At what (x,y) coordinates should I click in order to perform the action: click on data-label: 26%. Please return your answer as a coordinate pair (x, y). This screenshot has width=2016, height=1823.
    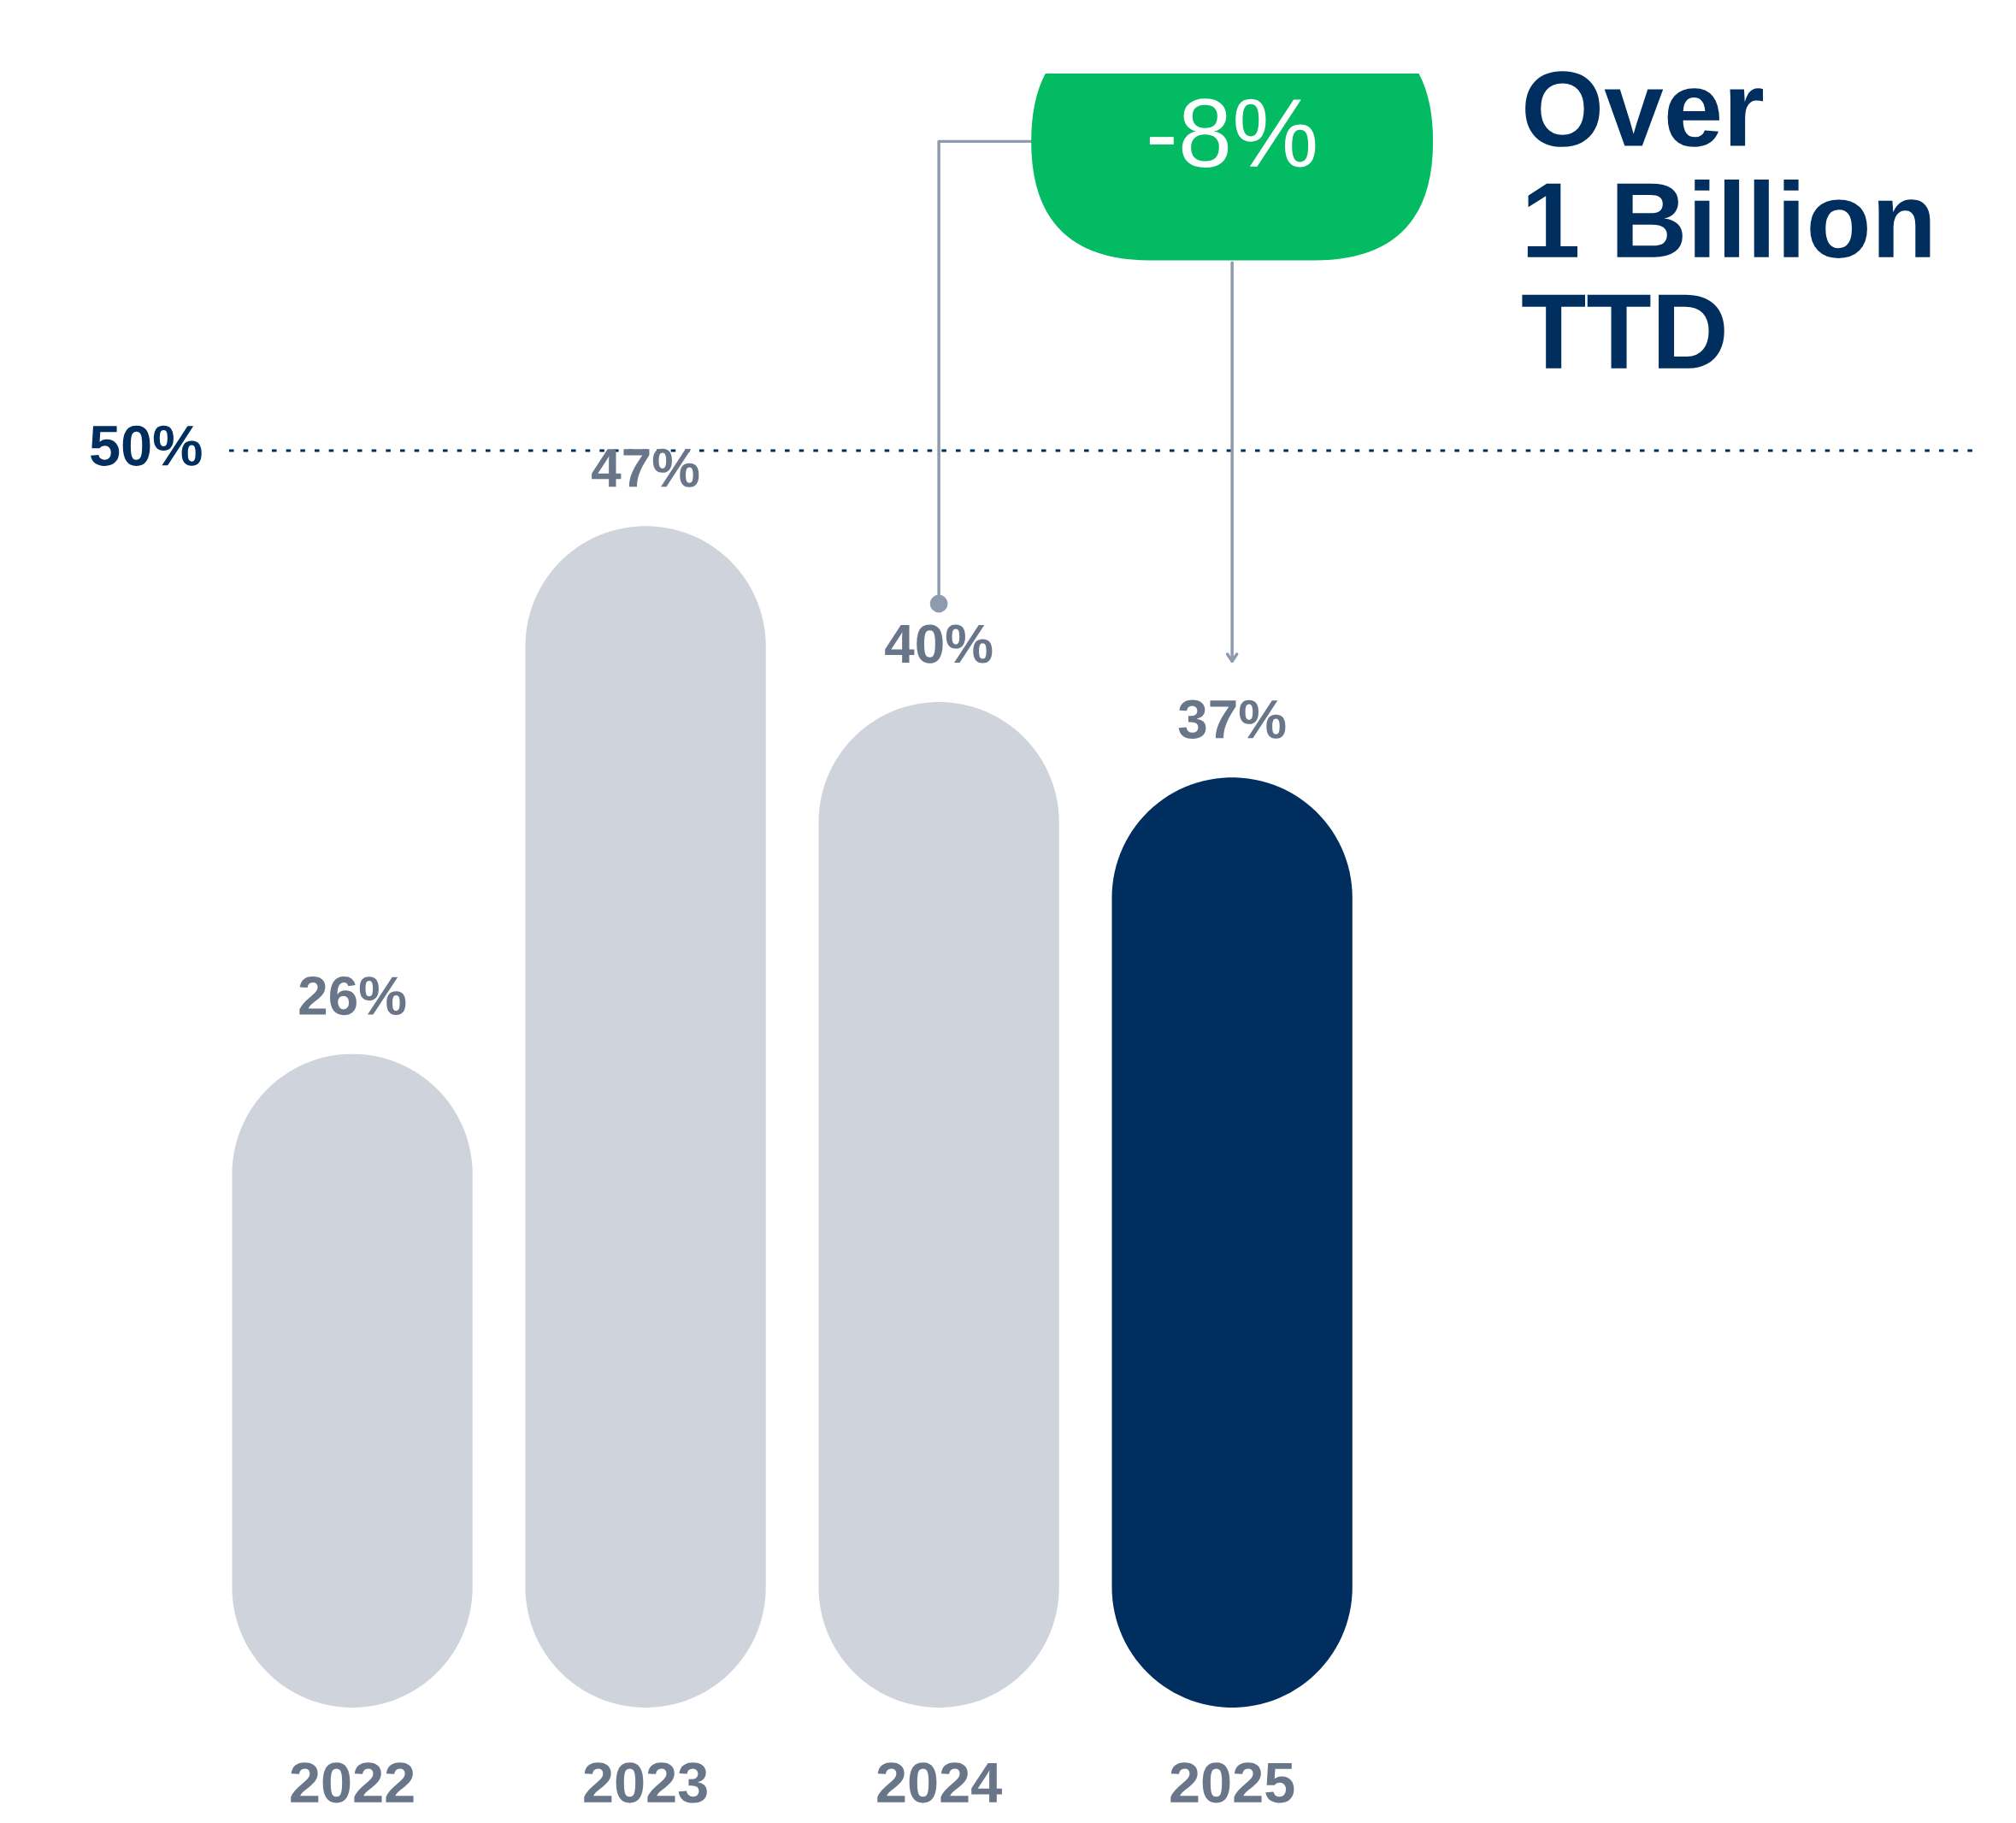
    Looking at the image, I should click on (352, 996).